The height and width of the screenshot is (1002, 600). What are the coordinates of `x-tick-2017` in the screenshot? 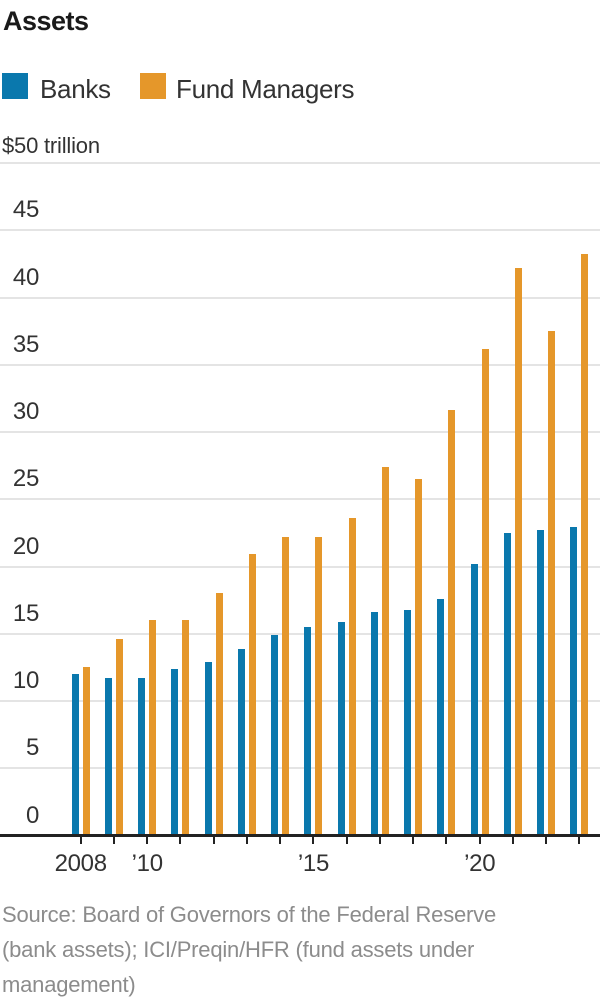 It's located at (379, 840).